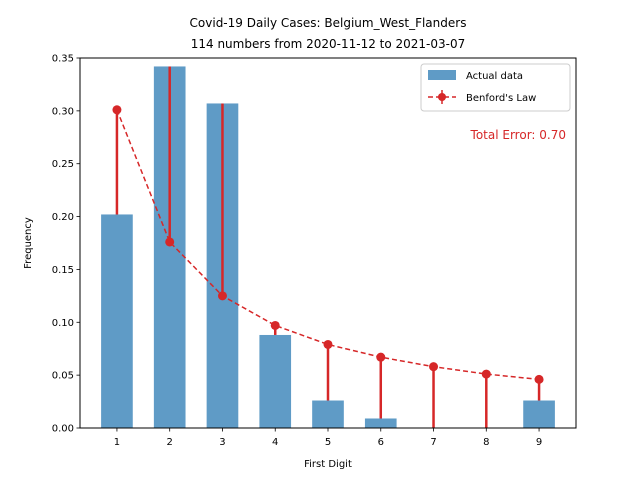  What do you see at coordinates (442, 75) in the screenshot?
I see `legend-swatch-actual` at bounding box center [442, 75].